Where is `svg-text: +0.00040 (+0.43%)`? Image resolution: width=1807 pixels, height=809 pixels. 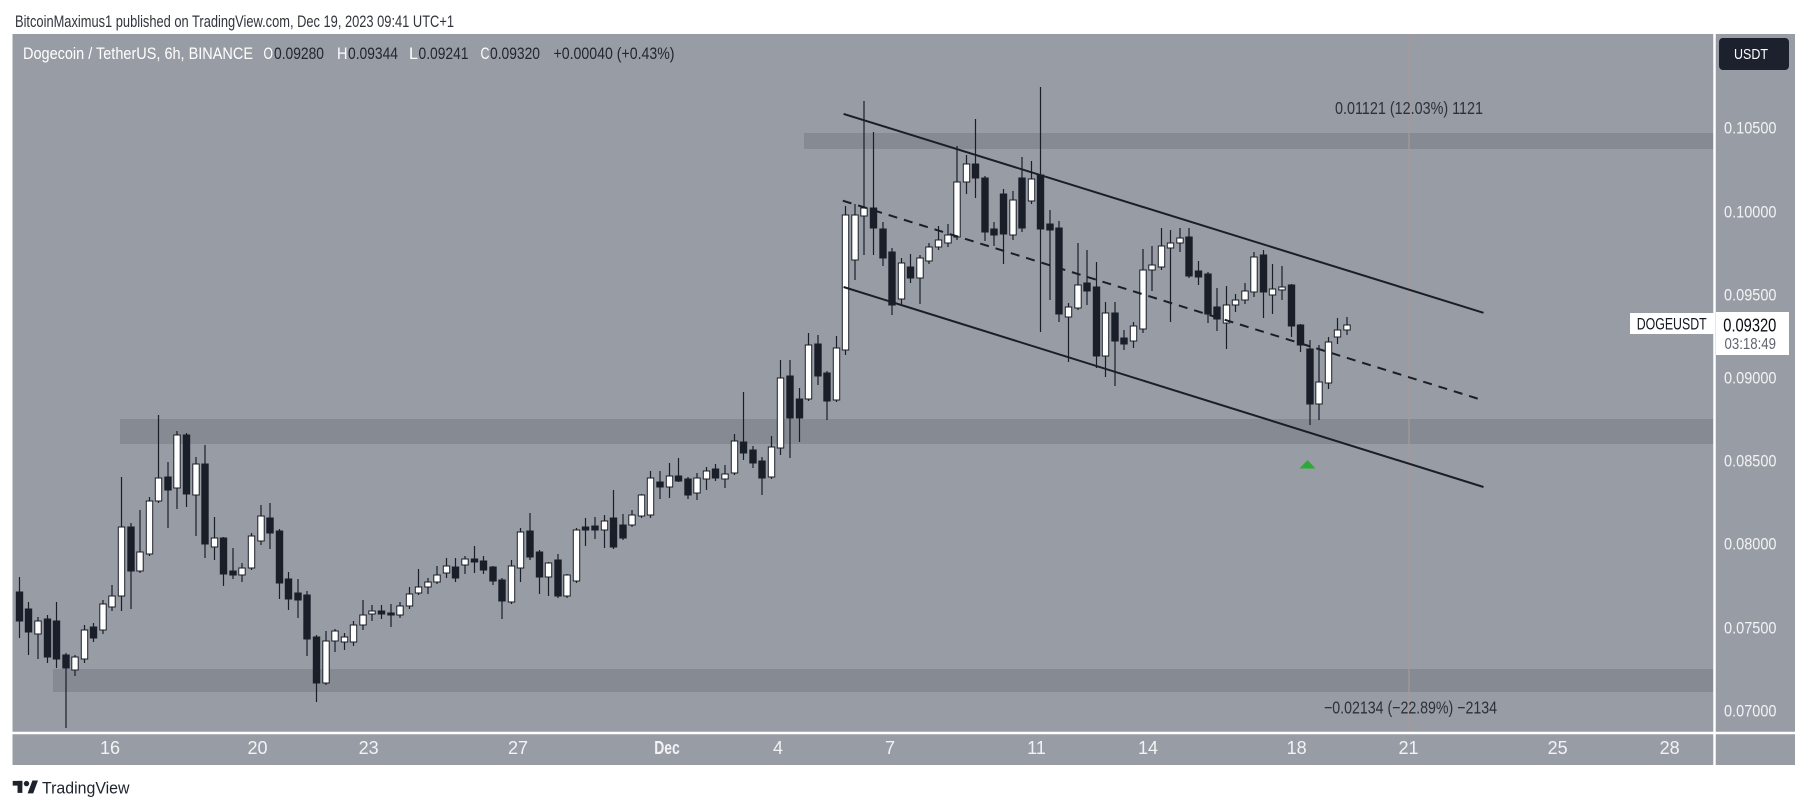 svg-text: +0.00040 (+0.43%) is located at coordinates (614, 53).